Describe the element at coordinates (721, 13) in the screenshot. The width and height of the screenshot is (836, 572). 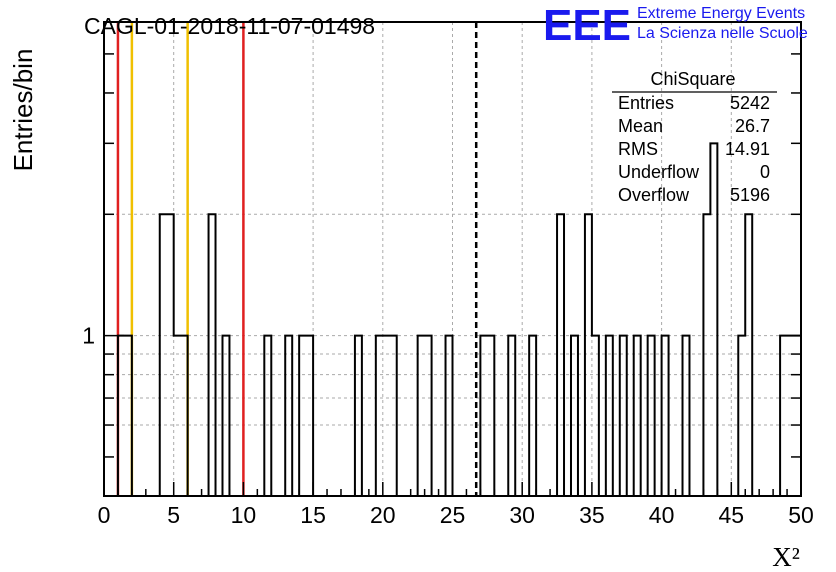
I see `logo-line-1: Extreme Energy Events` at that location.